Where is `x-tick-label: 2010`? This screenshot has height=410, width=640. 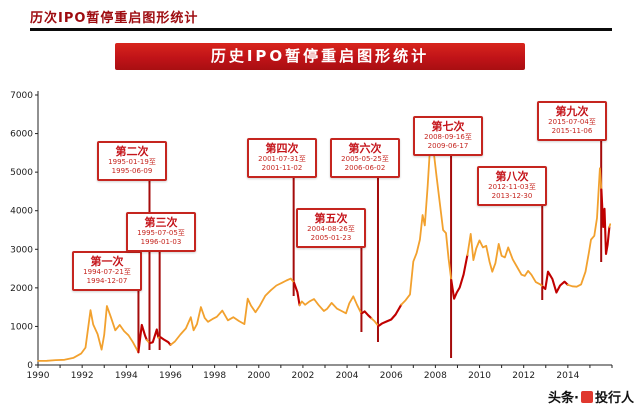 x-tick-label: 2010 is located at coordinates (479, 376).